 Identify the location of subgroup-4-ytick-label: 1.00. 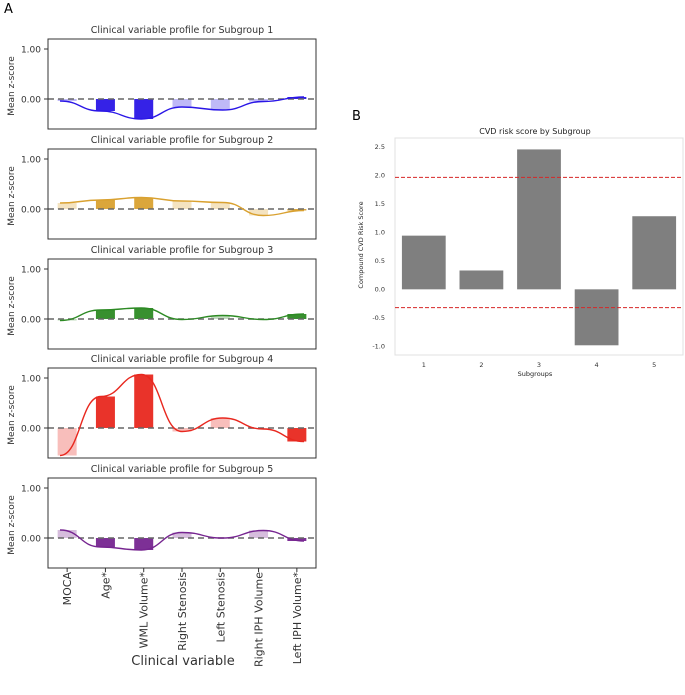
(31, 380).